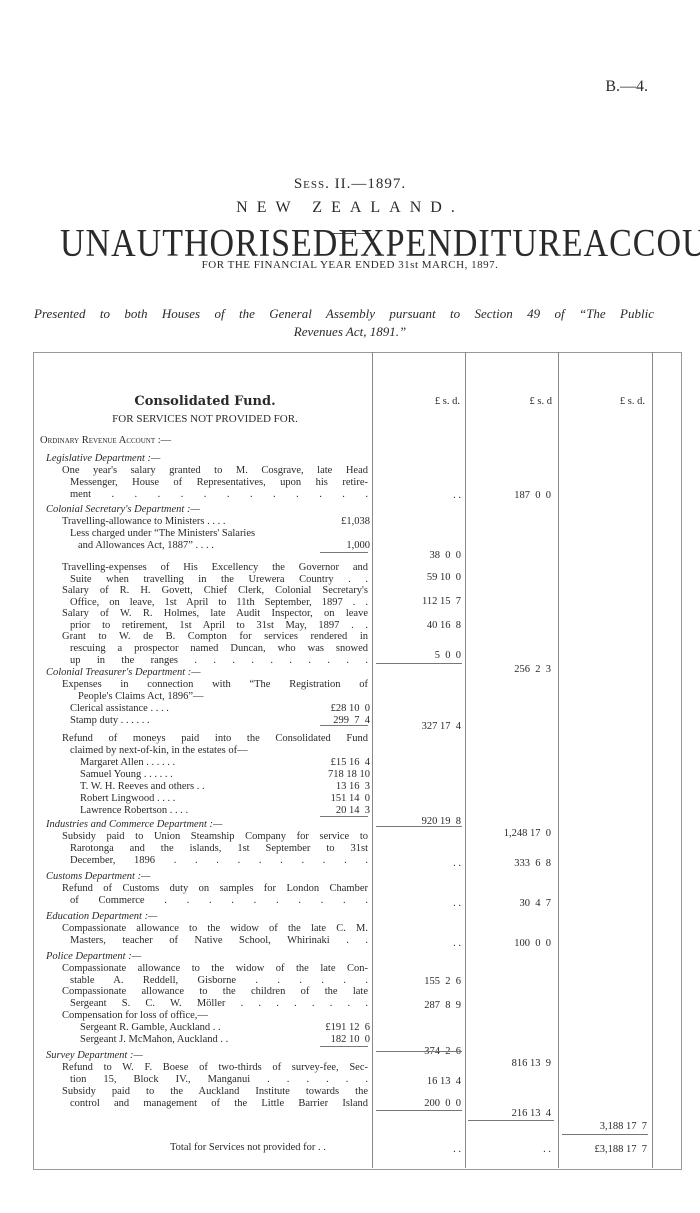  Describe the element at coordinates (141, 696) in the screenshot. I see `line-item: People's Claims Act, 1896”—` at that location.